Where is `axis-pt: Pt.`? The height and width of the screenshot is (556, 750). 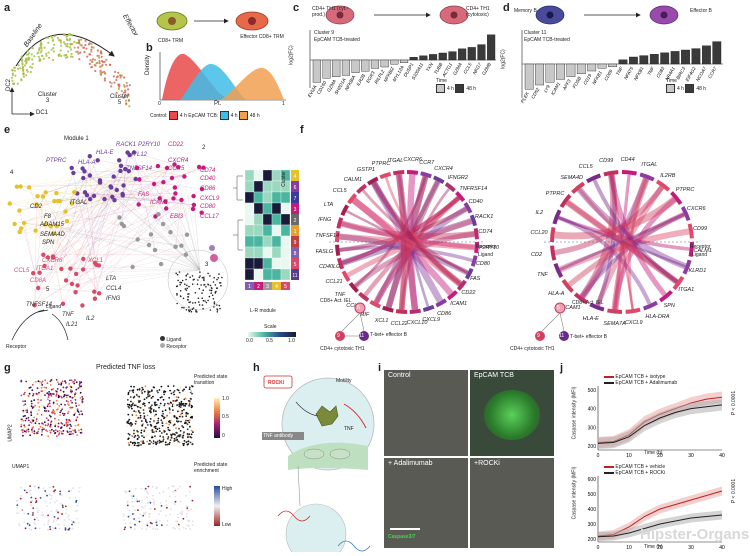
axis-pt: Pt. is located at coordinates (218, 104).